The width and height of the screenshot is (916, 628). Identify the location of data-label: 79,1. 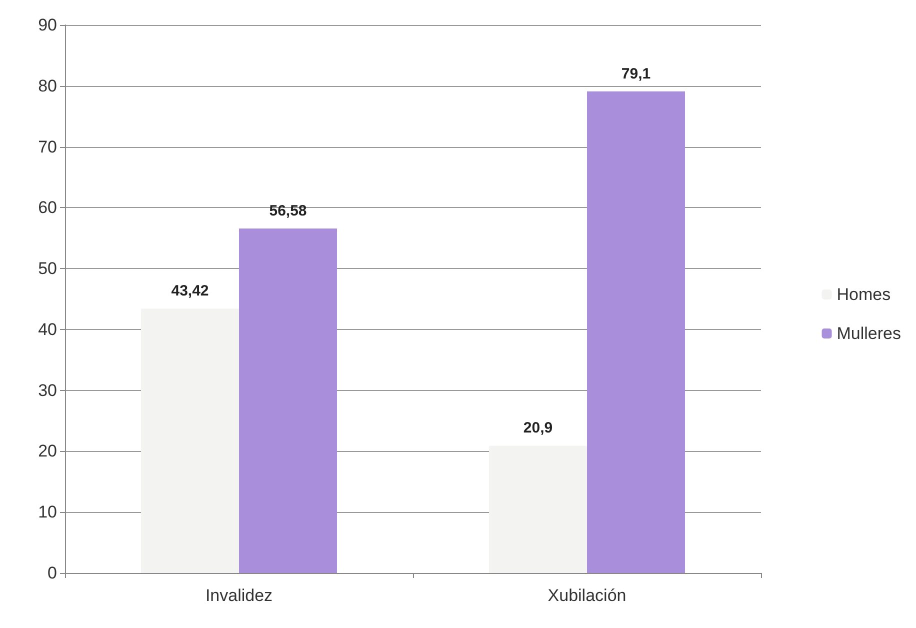
(636, 73).